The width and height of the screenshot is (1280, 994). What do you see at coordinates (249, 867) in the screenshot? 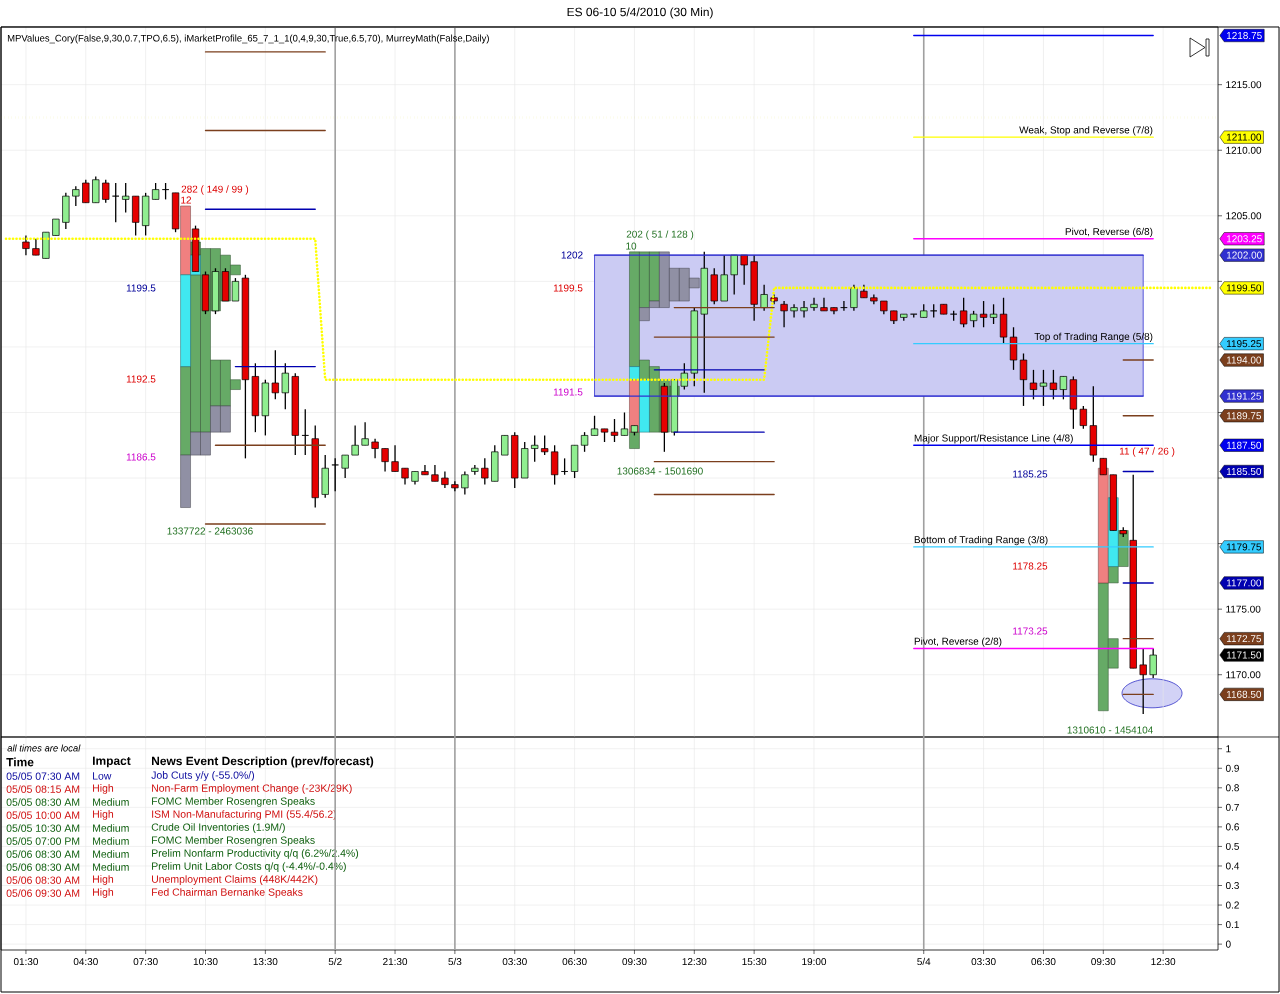
I see `annotation: Prelim Unit Labor Costs q/q (-4.4%/-0.4%)` at bounding box center [249, 867].